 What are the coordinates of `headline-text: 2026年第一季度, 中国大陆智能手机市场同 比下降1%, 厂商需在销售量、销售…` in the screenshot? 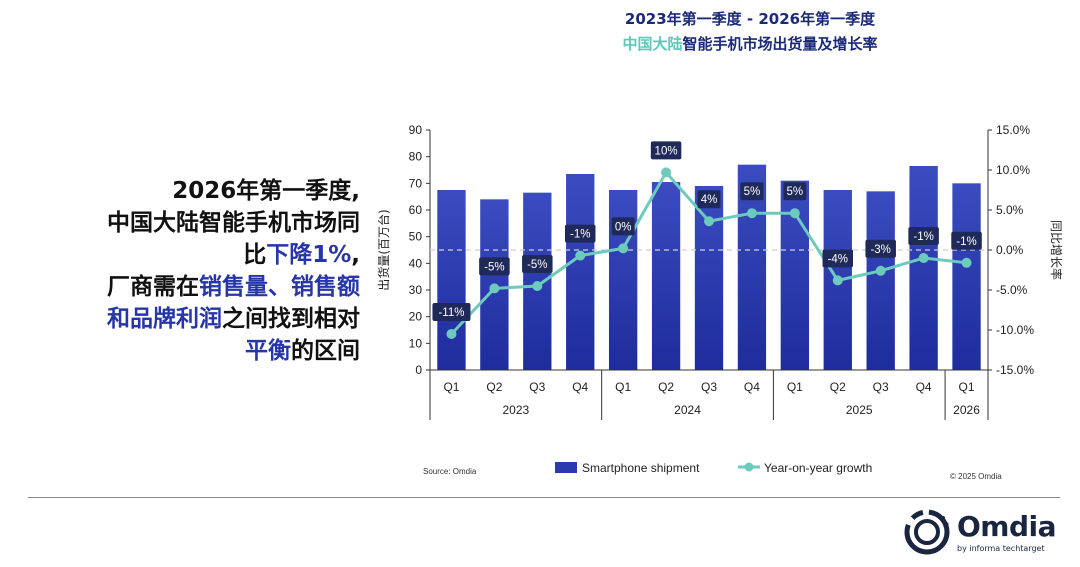 It's located at (195, 271).